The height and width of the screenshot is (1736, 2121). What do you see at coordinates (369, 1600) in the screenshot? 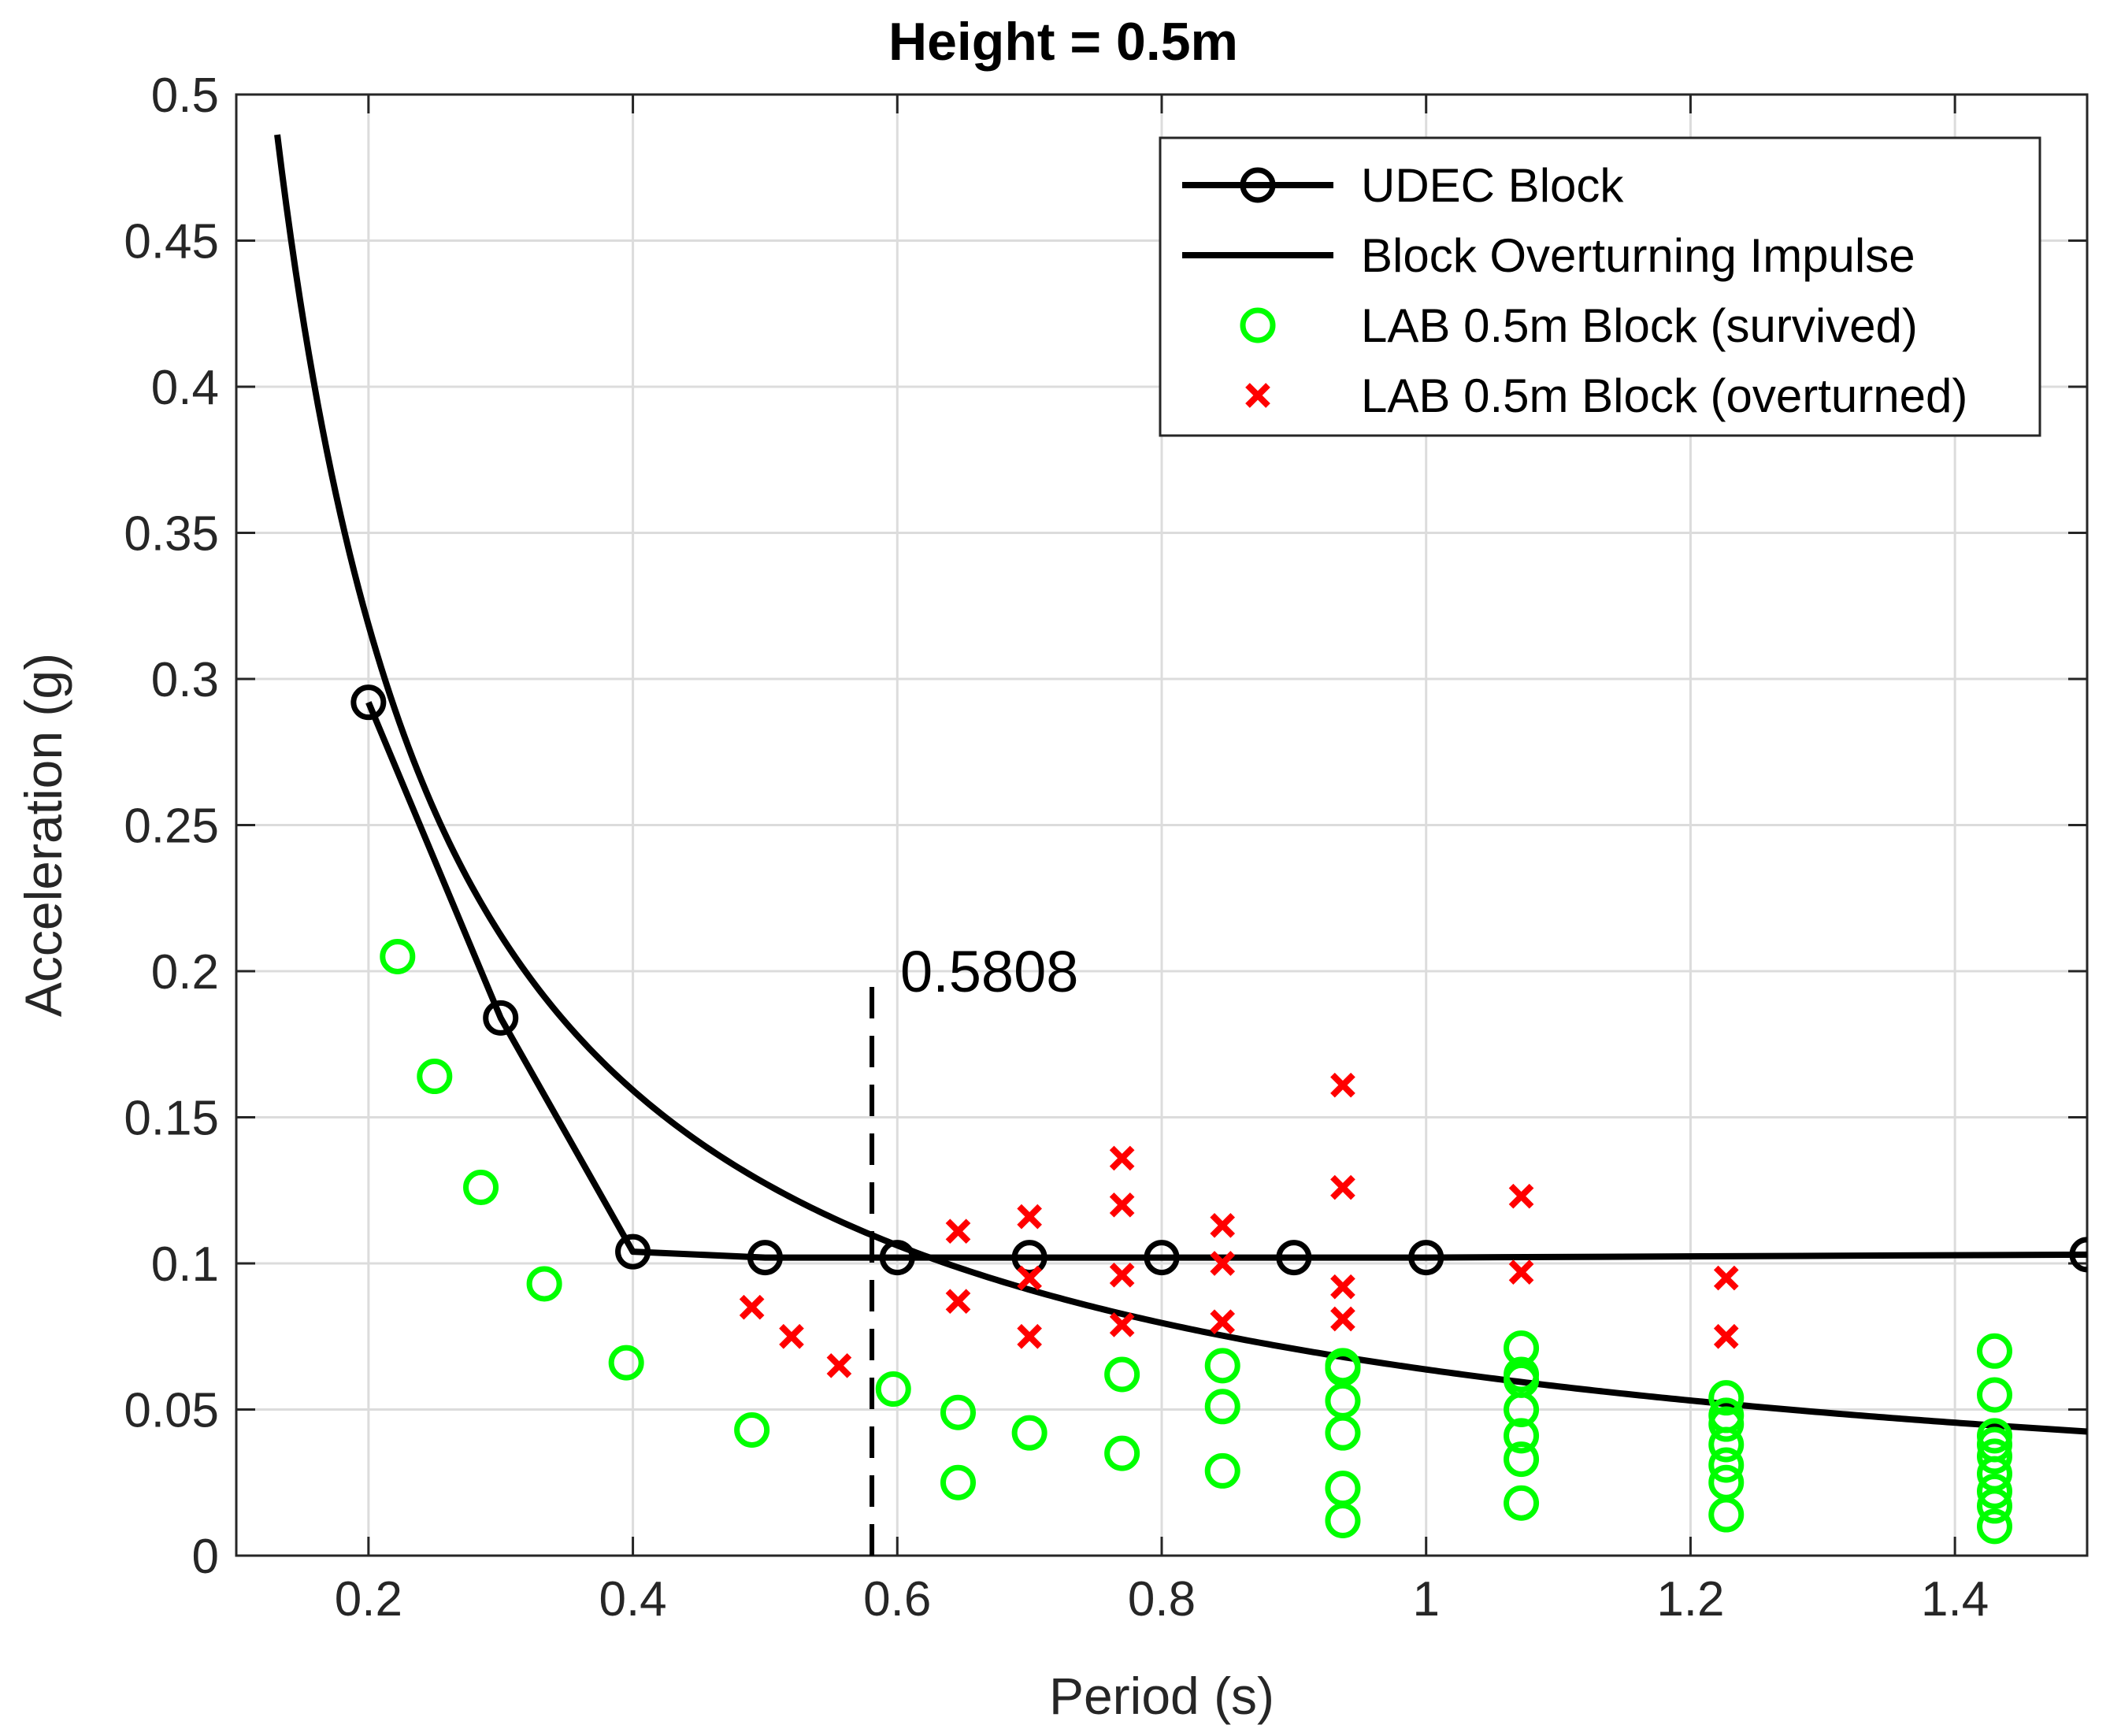
I see `x-tick-label: 0.2` at bounding box center [369, 1600].